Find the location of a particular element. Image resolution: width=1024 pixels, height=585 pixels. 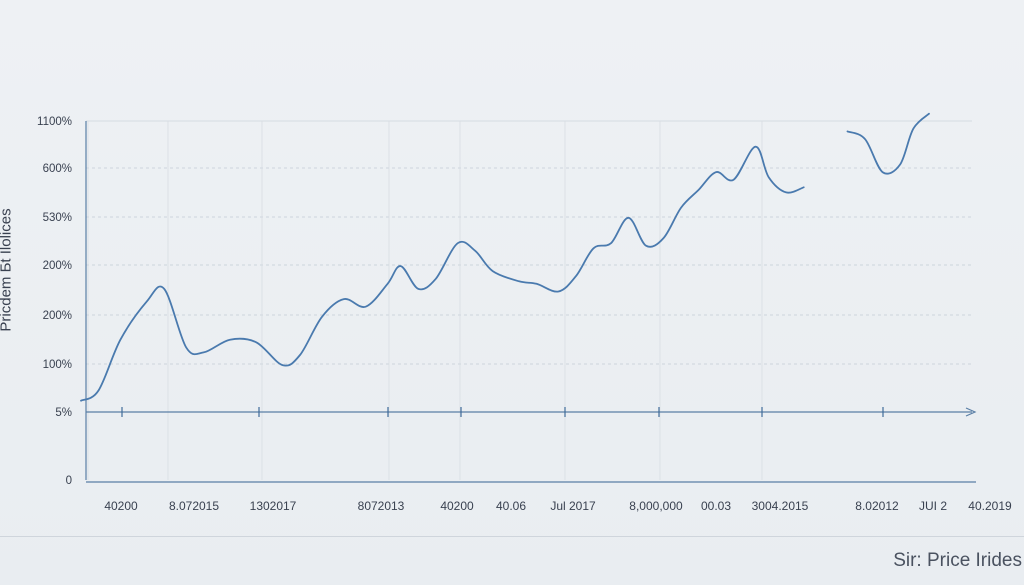

baseline-arrowhead is located at coordinates (971, 412).